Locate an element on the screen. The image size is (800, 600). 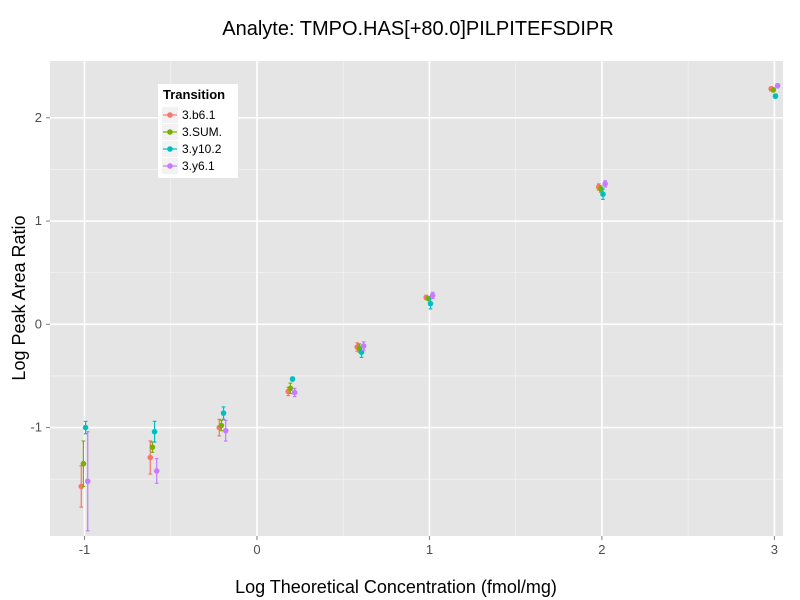
legend-label: 3.SUM. is located at coordinates (202, 132).